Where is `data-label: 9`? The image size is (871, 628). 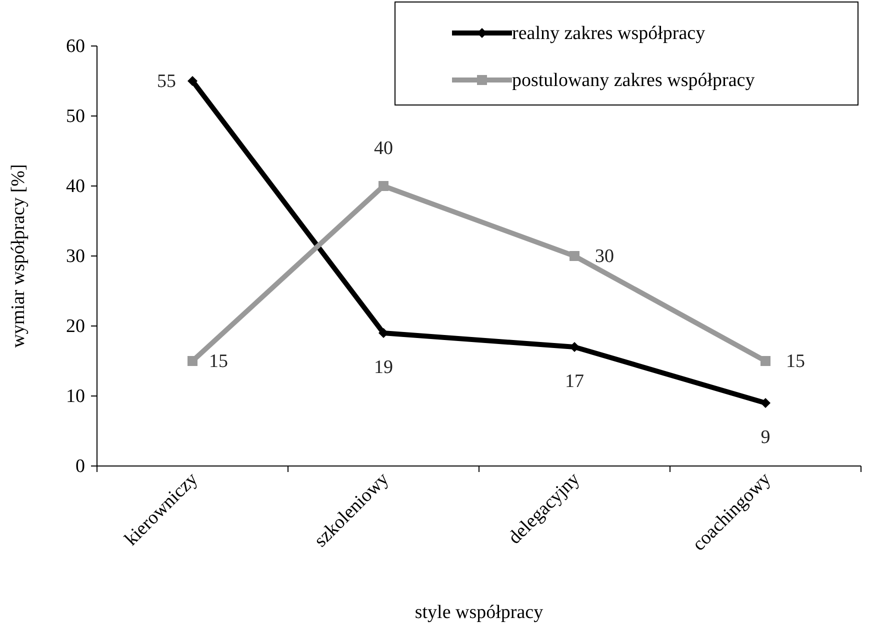
data-label: 9 is located at coordinates (765, 437).